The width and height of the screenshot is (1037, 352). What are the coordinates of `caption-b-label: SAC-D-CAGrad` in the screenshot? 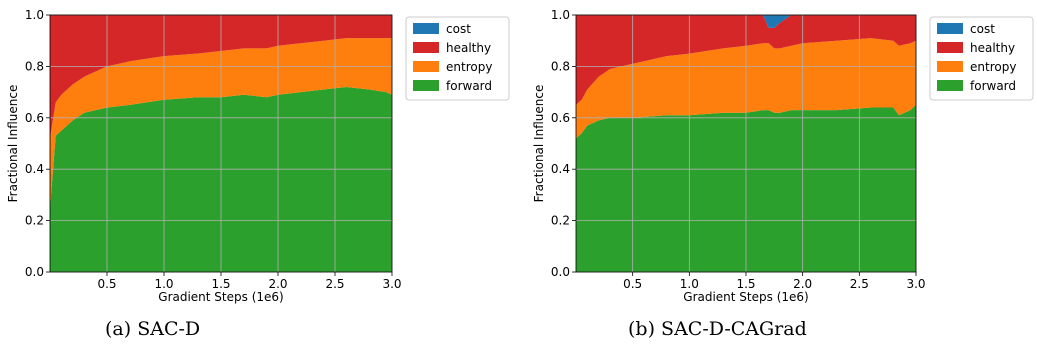 It's located at (734, 329).